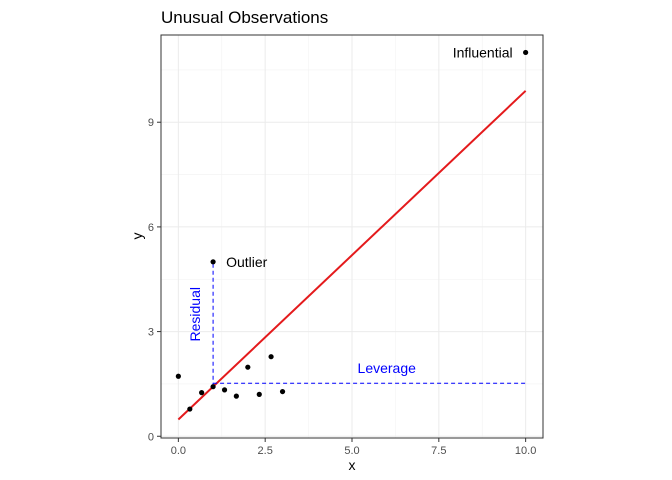 The image size is (672, 480). I want to click on residual-label: Residual, so click(195, 314).